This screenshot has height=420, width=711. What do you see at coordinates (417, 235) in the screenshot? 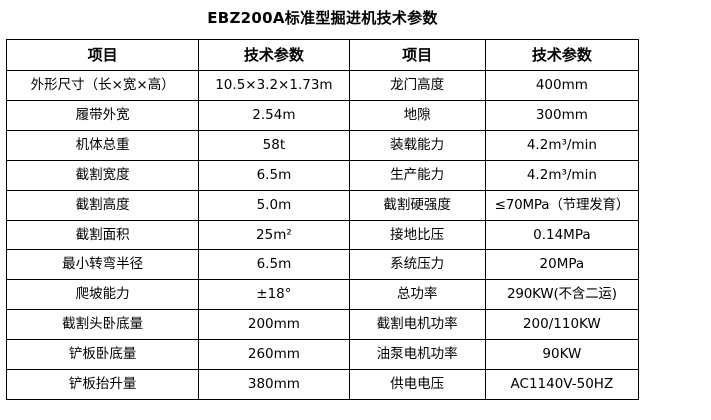
I see `cell-right-item: 接地比压` at bounding box center [417, 235].